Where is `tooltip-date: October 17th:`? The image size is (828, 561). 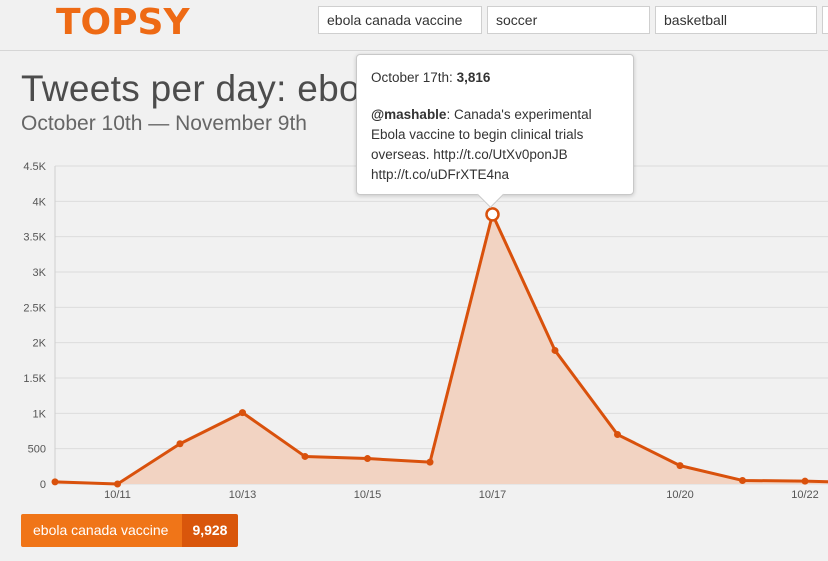
tooltip-date: October 17th: is located at coordinates (412, 77).